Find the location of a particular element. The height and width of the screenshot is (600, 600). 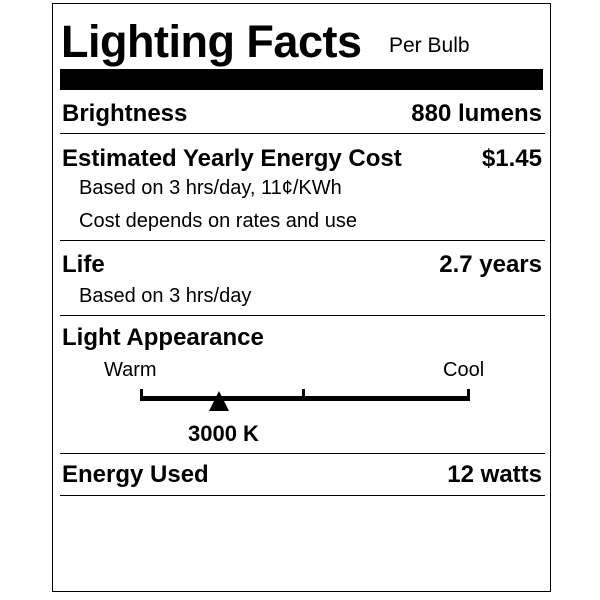

life-value: 2.7 years is located at coordinates (490, 264).